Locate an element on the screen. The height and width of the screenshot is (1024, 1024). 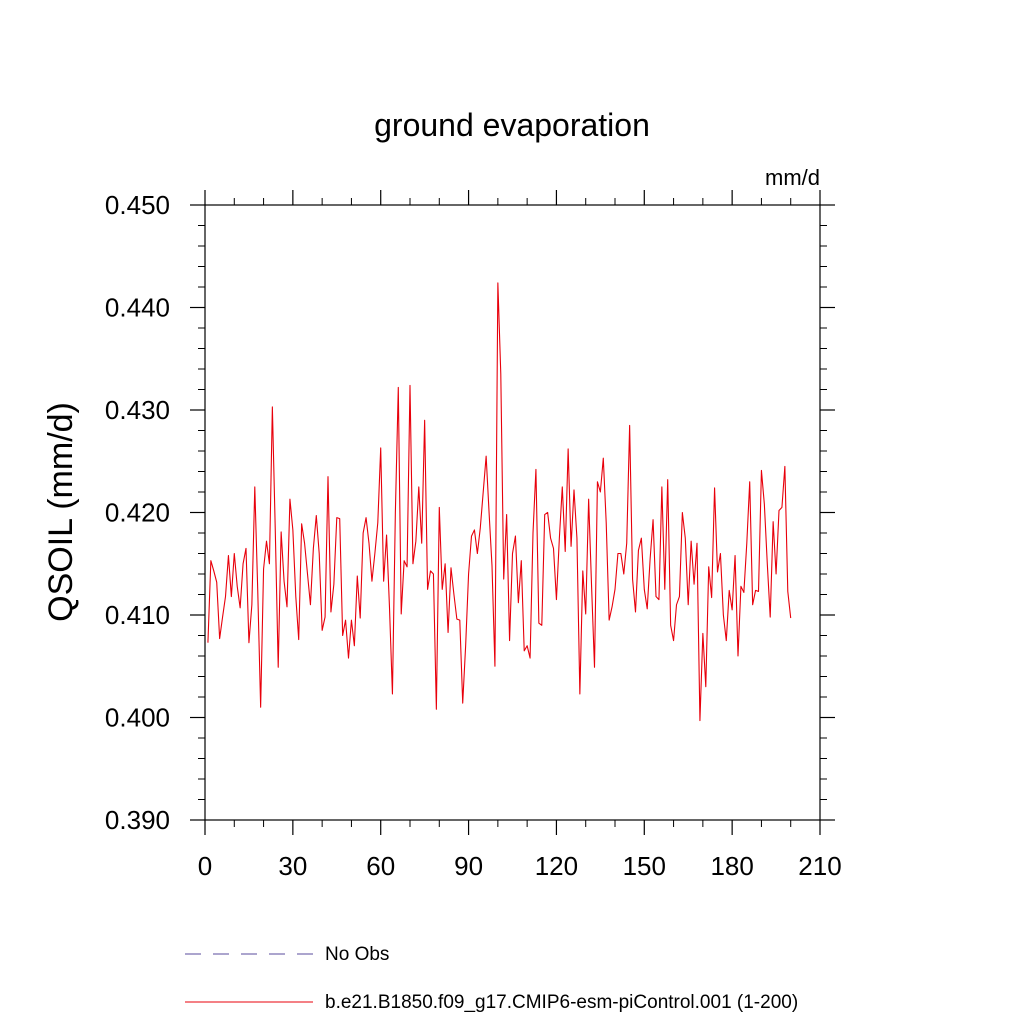
y-tick-label: 0.400 is located at coordinates (137, 718).